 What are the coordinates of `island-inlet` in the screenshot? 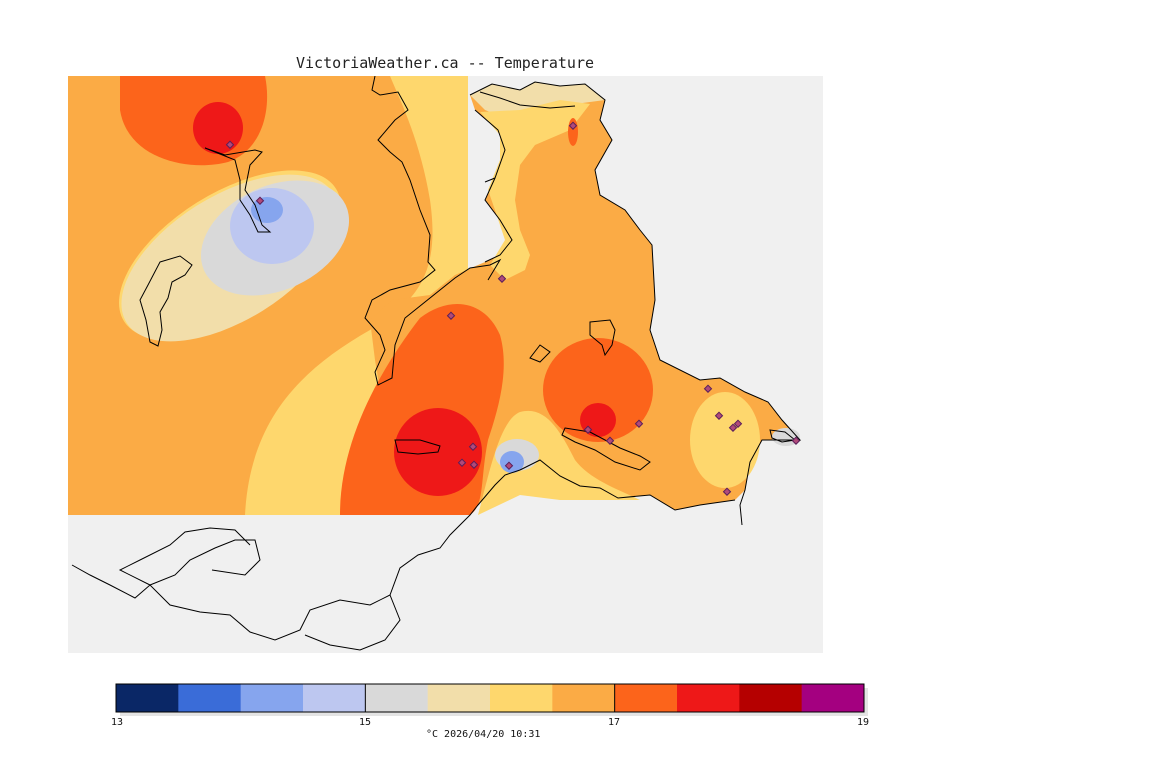 It's located at (238, 190).